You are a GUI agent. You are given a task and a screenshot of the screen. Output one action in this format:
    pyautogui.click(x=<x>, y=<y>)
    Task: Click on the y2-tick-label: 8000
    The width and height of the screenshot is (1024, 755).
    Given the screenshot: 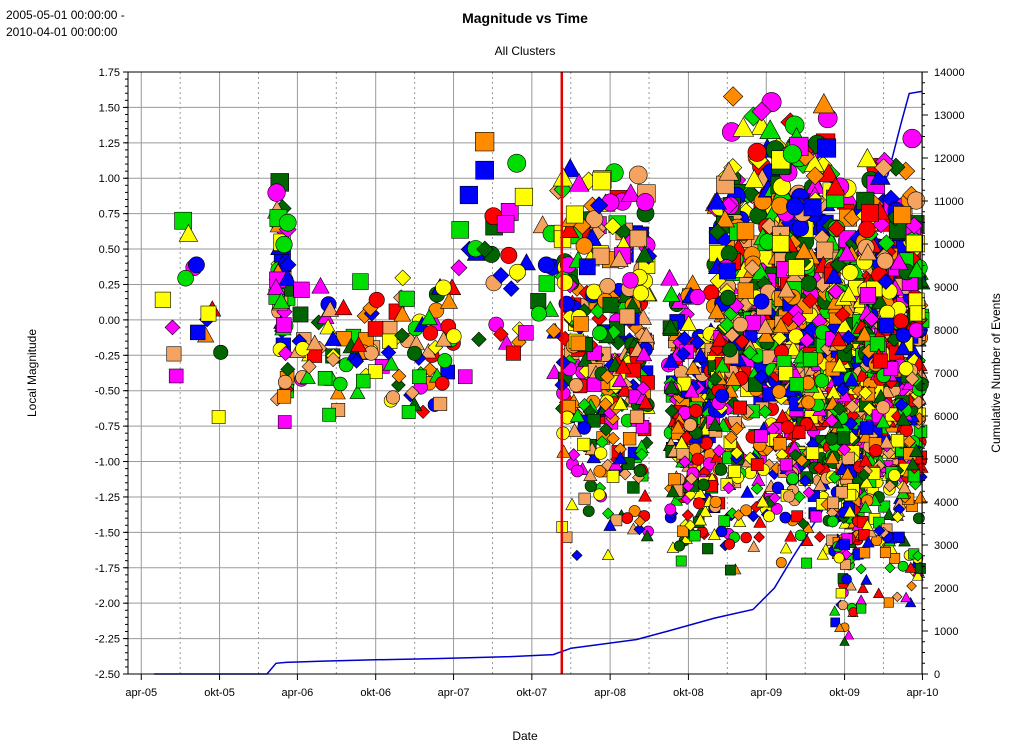 What is the action you would take?
    pyautogui.click(x=946, y=331)
    